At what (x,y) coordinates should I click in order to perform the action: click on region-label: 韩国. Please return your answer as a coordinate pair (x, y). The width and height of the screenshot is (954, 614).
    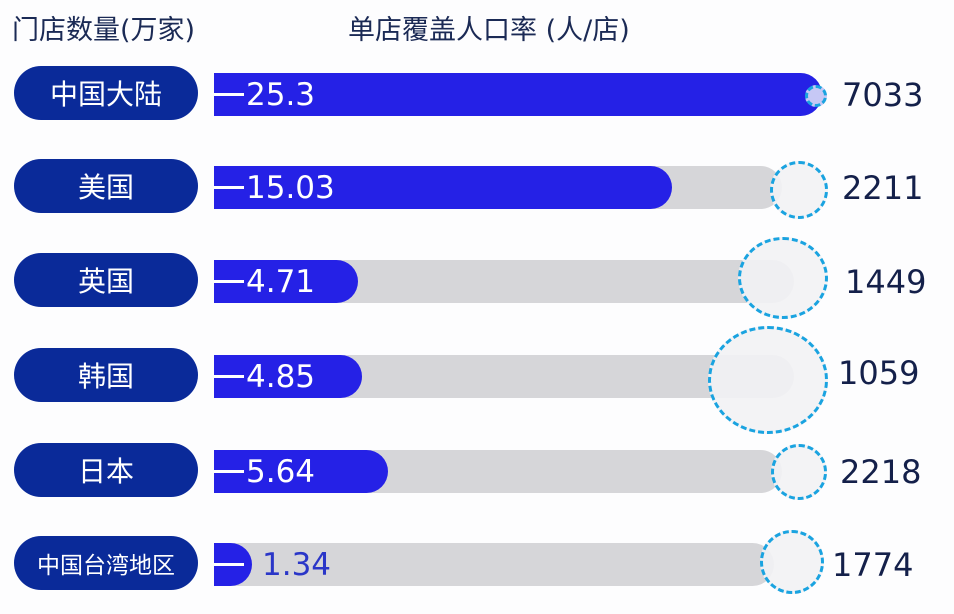
    Looking at the image, I should click on (106, 375).